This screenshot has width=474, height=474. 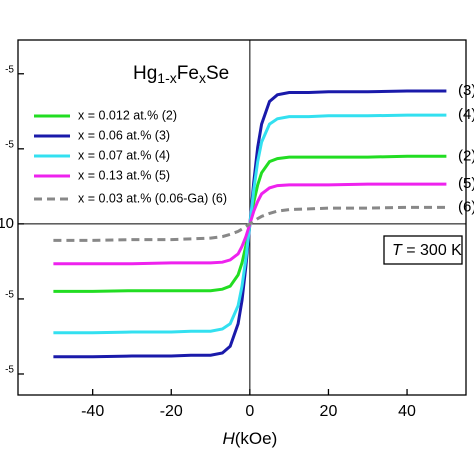 I want to click on legend-label: x = 0.07 at.% (4), so click(x=124, y=155).